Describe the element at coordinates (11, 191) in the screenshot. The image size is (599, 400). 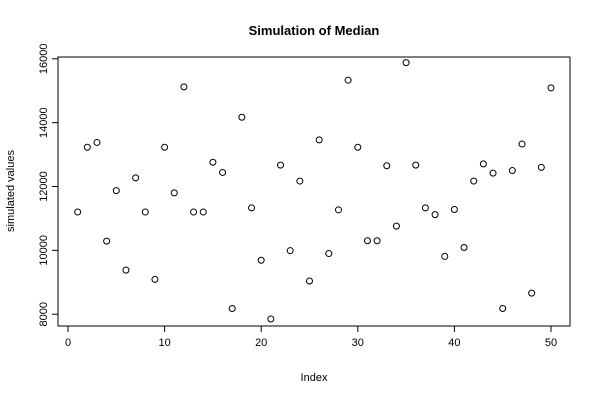
I see `y-axis-label: simulated values` at that location.